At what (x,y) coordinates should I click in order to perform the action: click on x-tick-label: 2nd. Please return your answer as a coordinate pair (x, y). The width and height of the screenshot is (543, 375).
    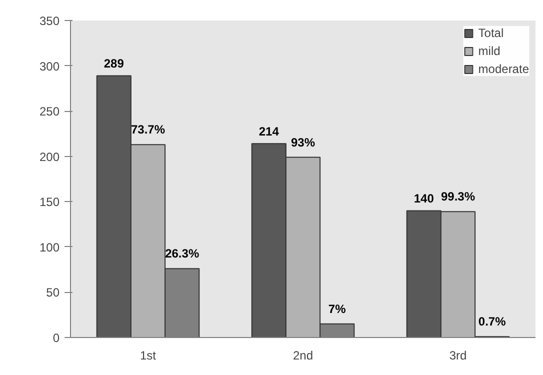
    Looking at the image, I should click on (303, 355).